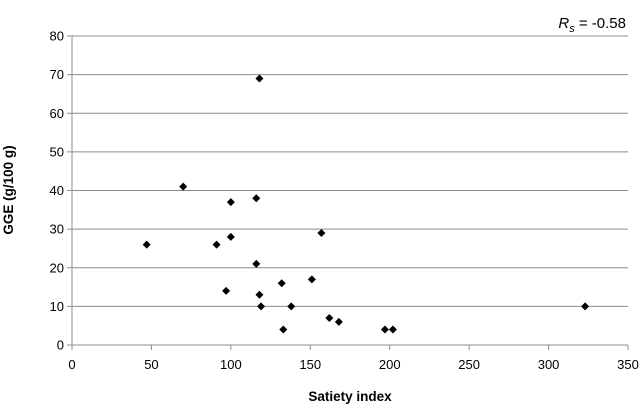  I want to click on x-tick-label-100: 100, so click(231, 364).